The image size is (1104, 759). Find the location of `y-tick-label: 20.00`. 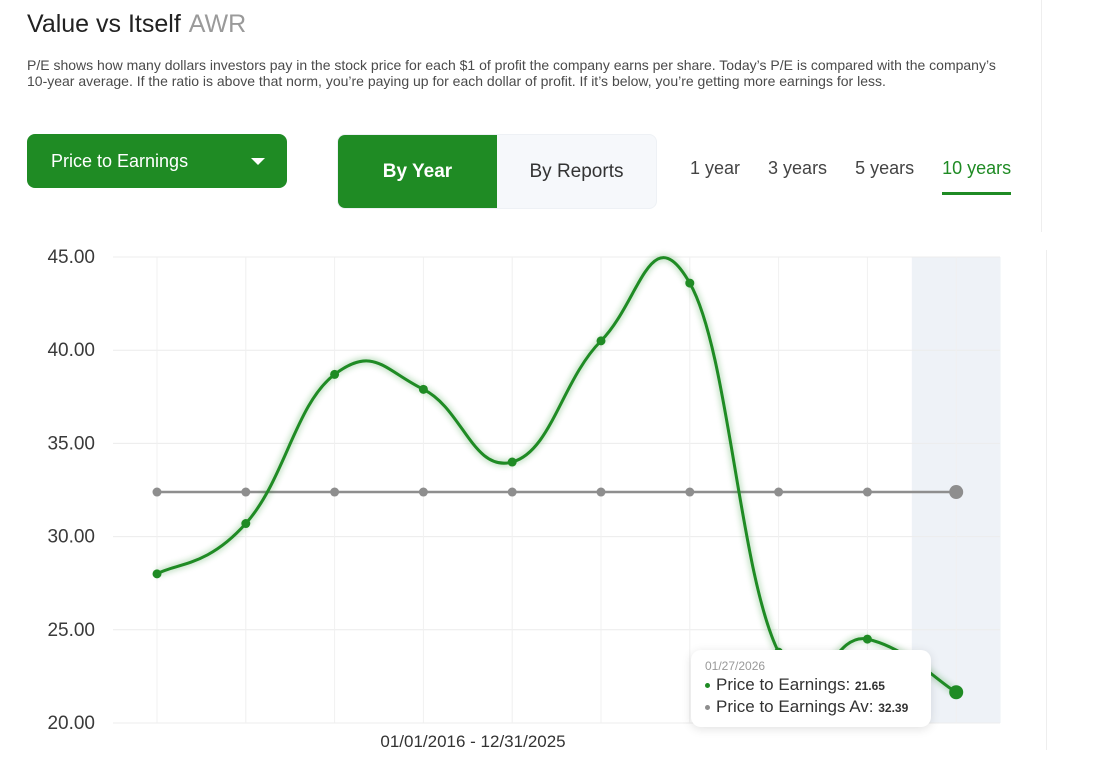

y-tick-label: 20.00 is located at coordinates (71, 723).